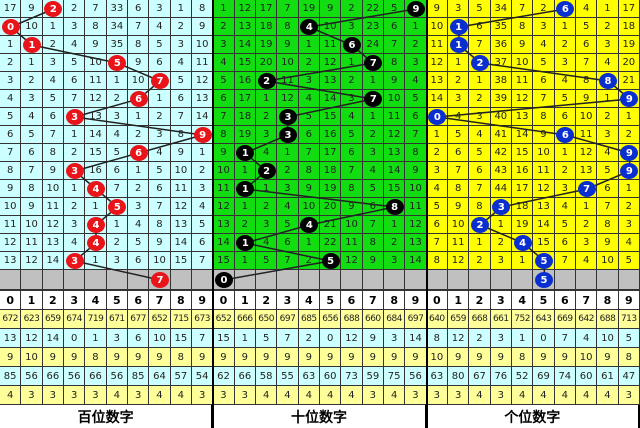 This screenshot has width=640, height=428. I want to click on winning-number-ball: 8, so click(394, 207).